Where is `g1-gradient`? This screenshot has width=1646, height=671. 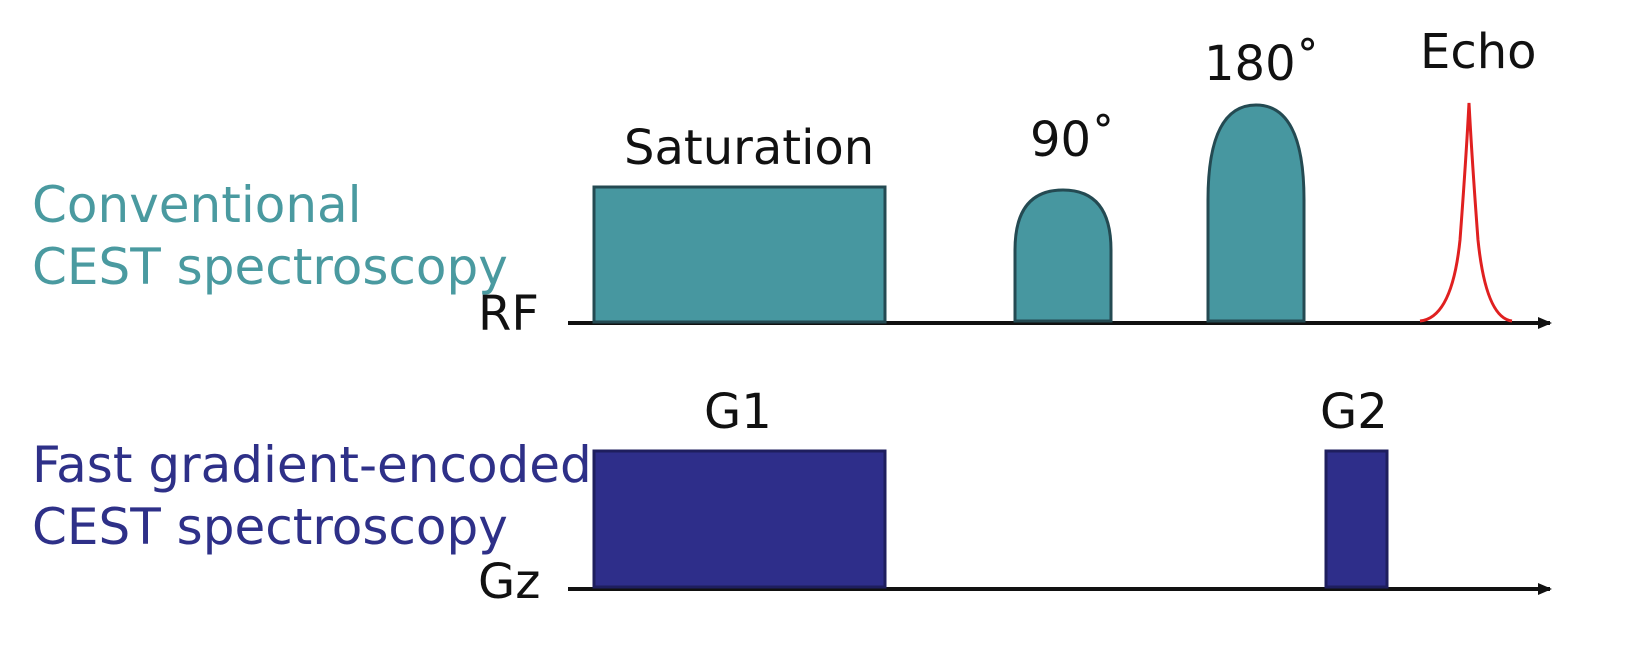
g1-gradient is located at coordinates (739, 519).